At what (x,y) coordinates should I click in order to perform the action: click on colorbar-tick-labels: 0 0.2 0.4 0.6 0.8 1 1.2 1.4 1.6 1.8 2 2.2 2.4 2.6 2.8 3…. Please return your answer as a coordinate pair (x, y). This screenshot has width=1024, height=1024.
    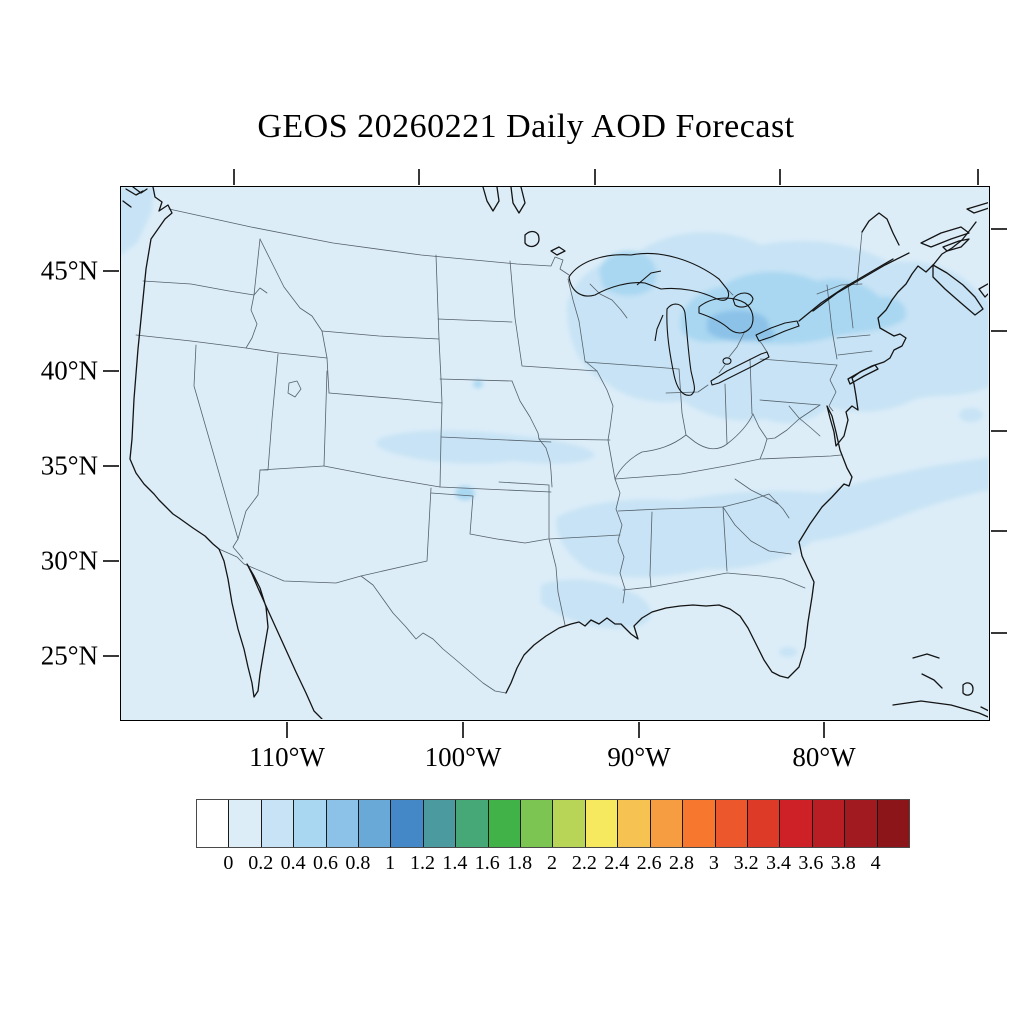
    Looking at the image, I should click on (552, 866).